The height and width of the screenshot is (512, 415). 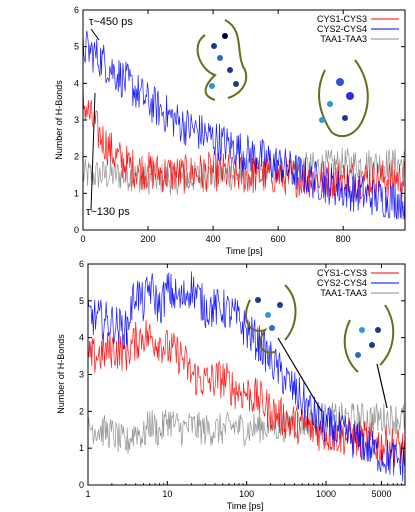 I want to click on x-tick-label: 1000, so click(x=326, y=494).